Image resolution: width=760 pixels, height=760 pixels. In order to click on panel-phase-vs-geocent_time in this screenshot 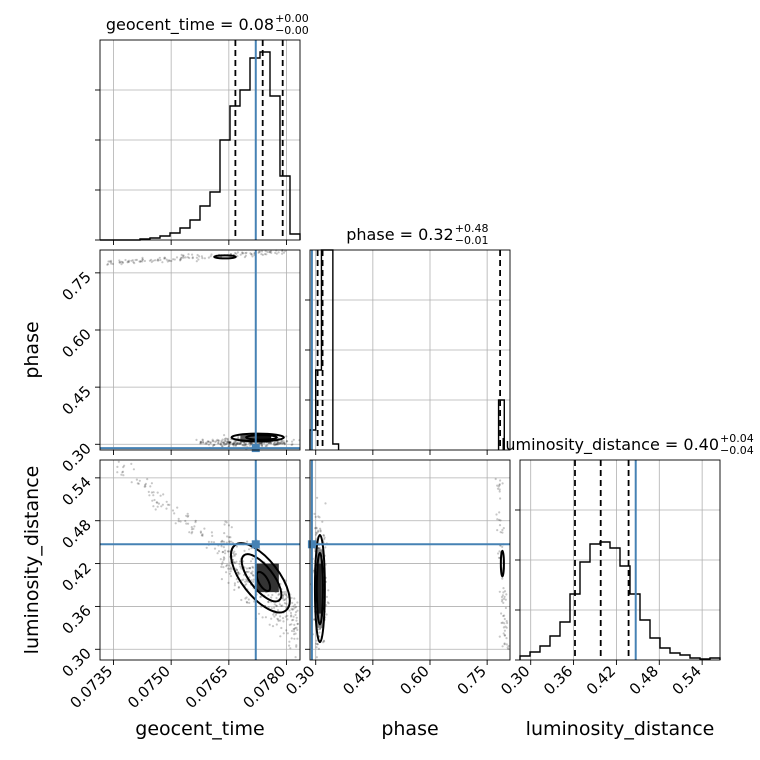, I will do `click(200, 350)`.